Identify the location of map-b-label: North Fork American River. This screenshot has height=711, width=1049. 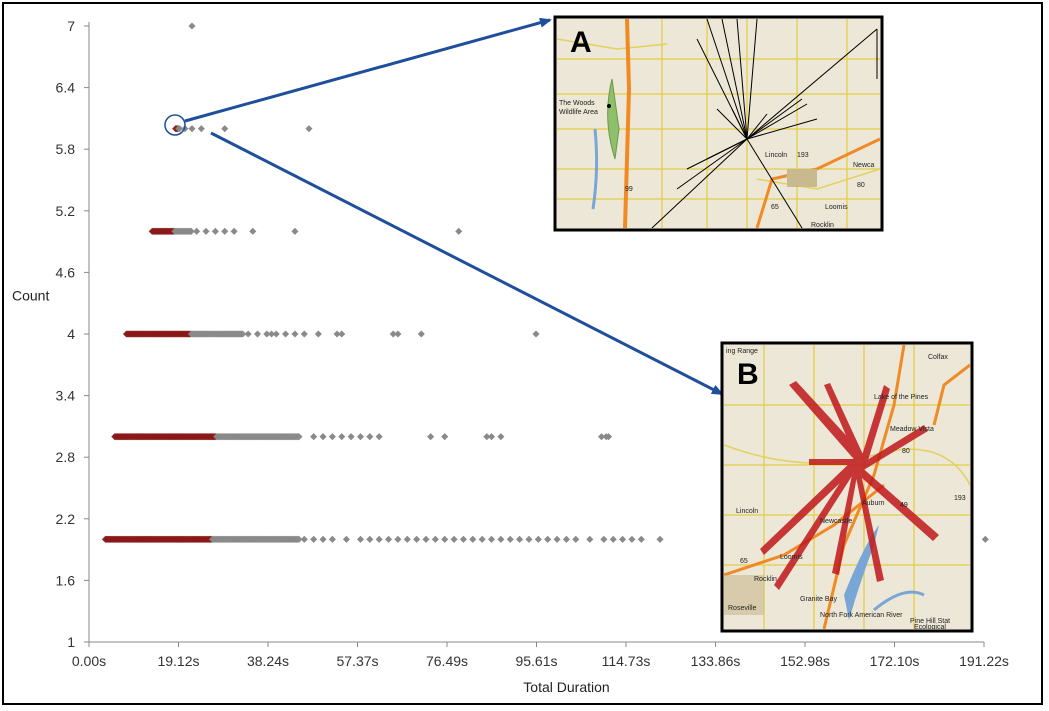
(861, 615).